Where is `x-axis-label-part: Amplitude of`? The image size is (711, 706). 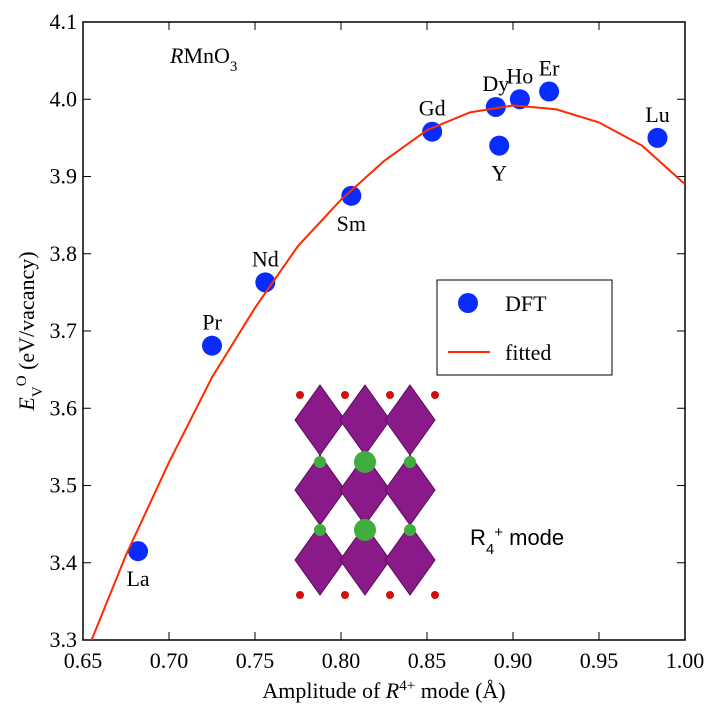
x-axis-label-part: Amplitude of is located at coordinates (323, 690).